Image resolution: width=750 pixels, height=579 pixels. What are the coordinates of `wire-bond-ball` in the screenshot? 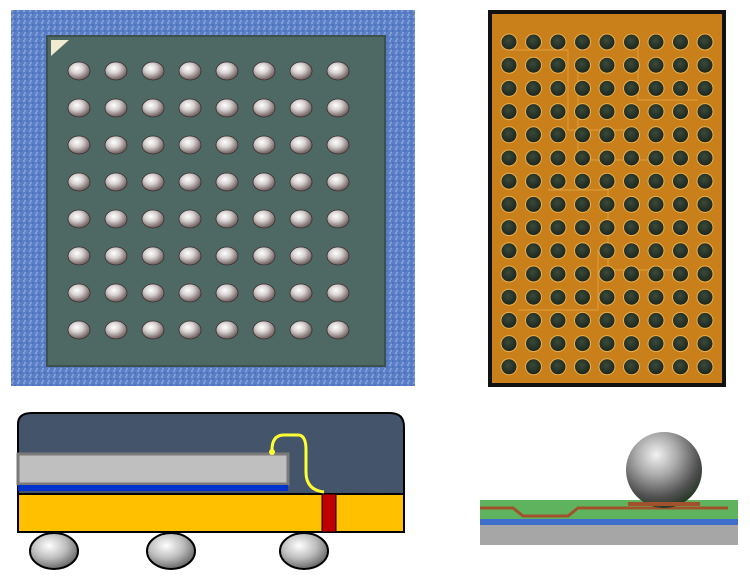 It's located at (272, 452).